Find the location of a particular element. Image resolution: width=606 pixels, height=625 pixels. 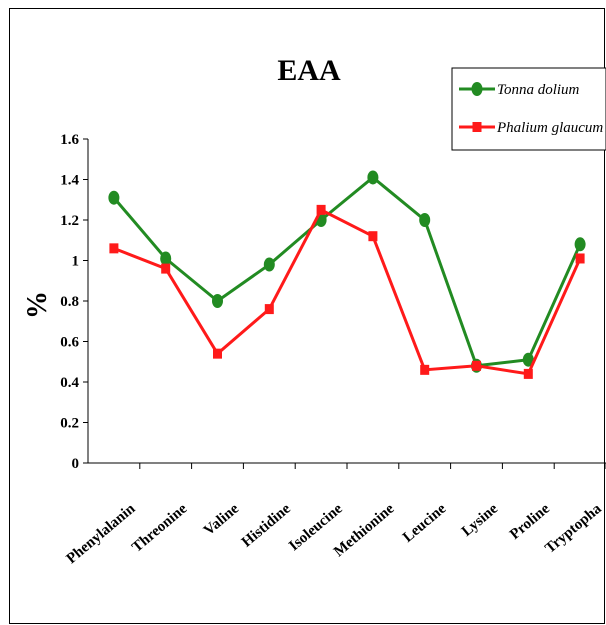

chart-title: EAA is located at coordinates (309, 70).